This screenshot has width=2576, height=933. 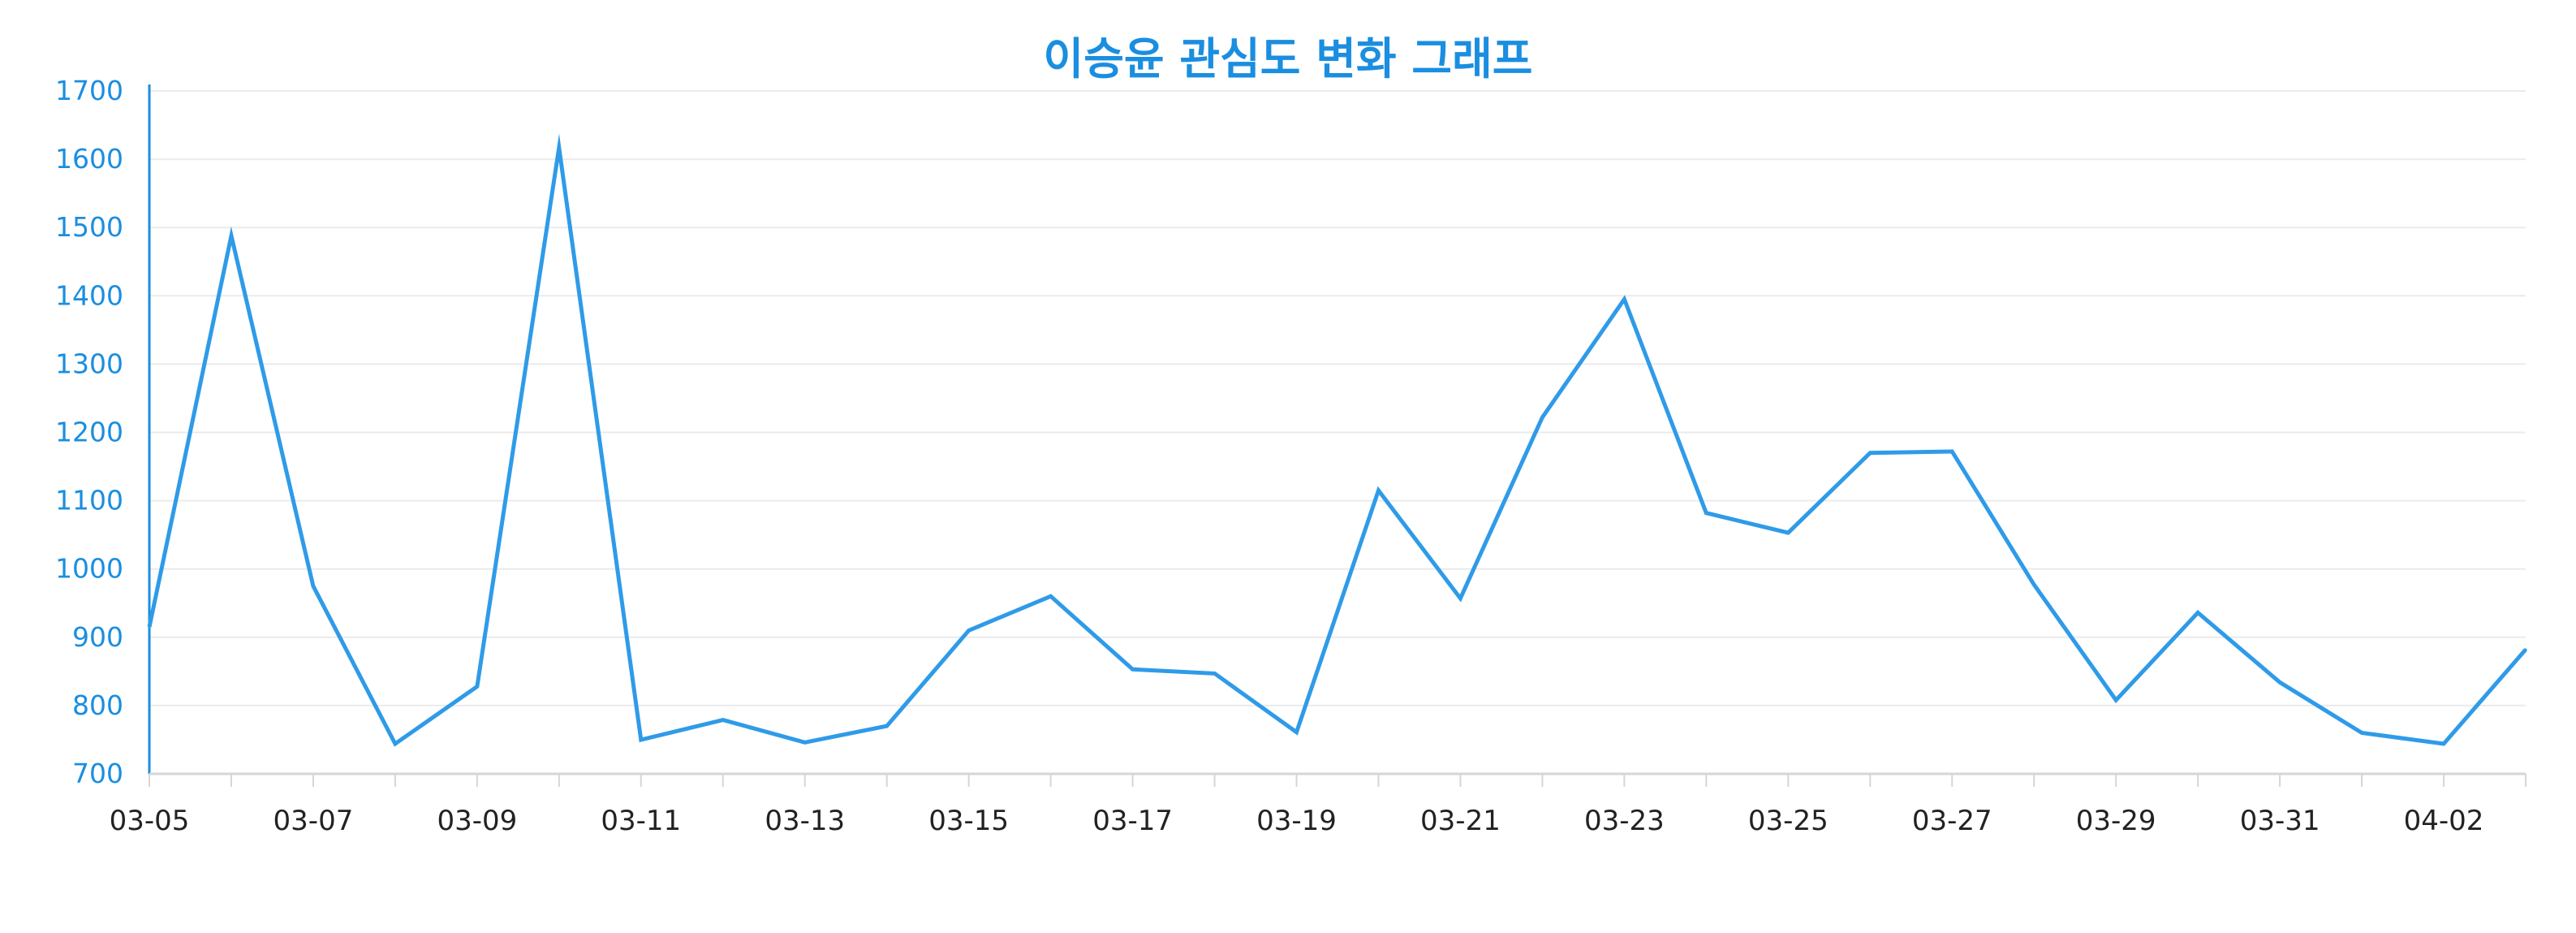 I want to click on x-tick-label: 03-17, so click(x=1133, y=821).